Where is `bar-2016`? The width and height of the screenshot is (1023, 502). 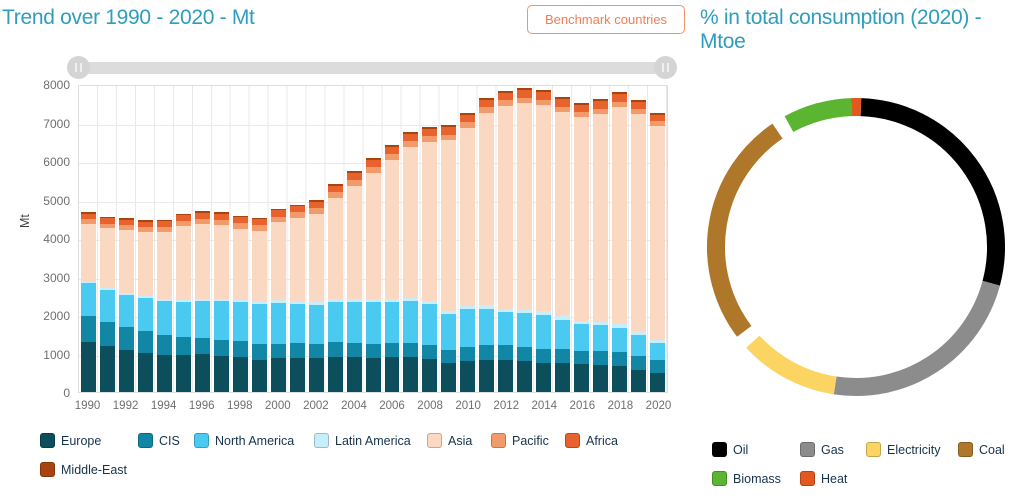
bar-2016 is located at coordinates (581, 239).